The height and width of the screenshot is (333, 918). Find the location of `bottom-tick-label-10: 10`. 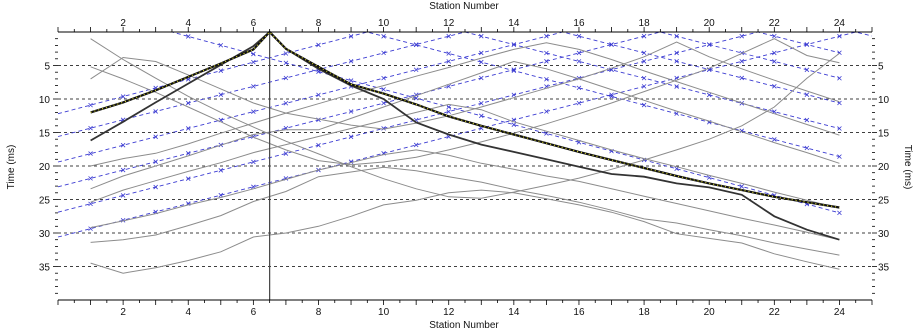

bottom-tick-label-10: 10 is located at coordinates (384, 312).